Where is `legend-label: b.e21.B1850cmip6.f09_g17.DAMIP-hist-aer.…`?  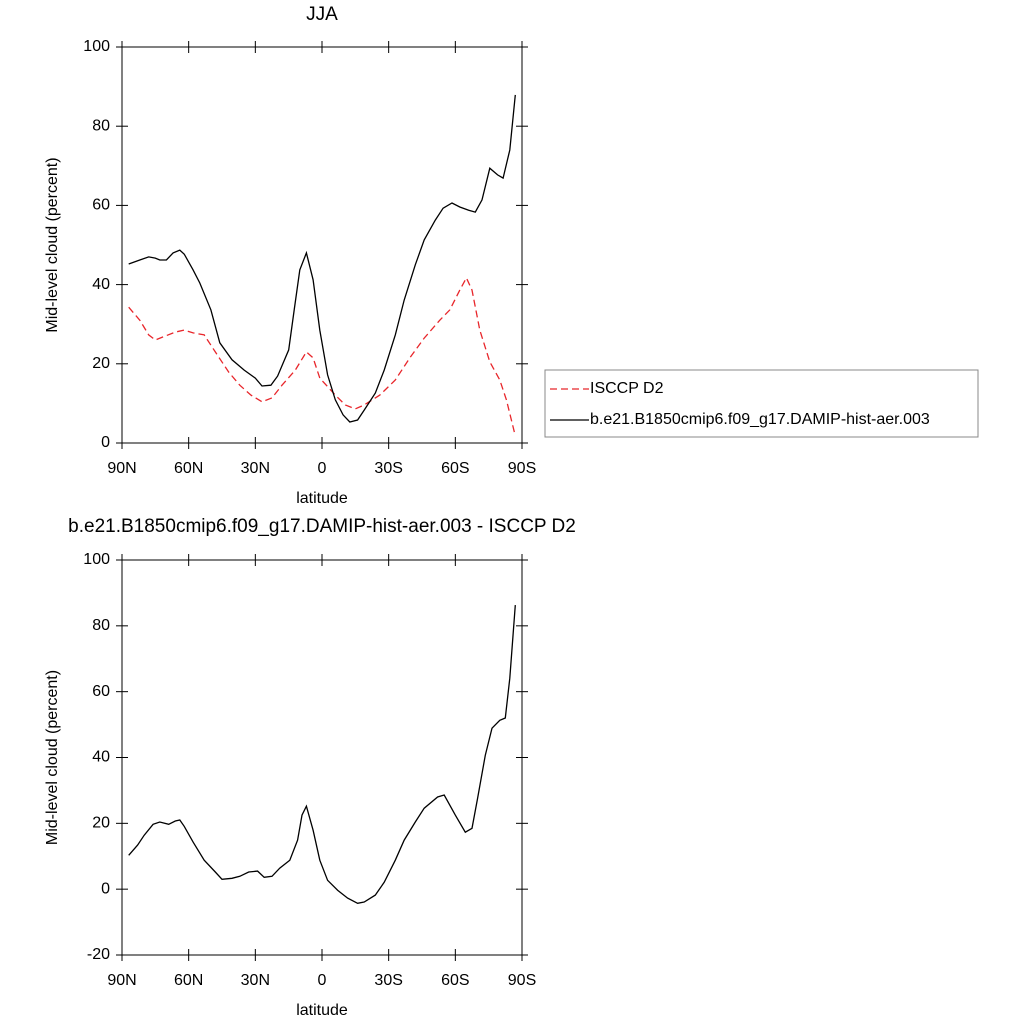 legend-label: b.e21.B1850cmip6.f09_g17.DAMIP-hist-aer.… is located at coordinates (760, 419).